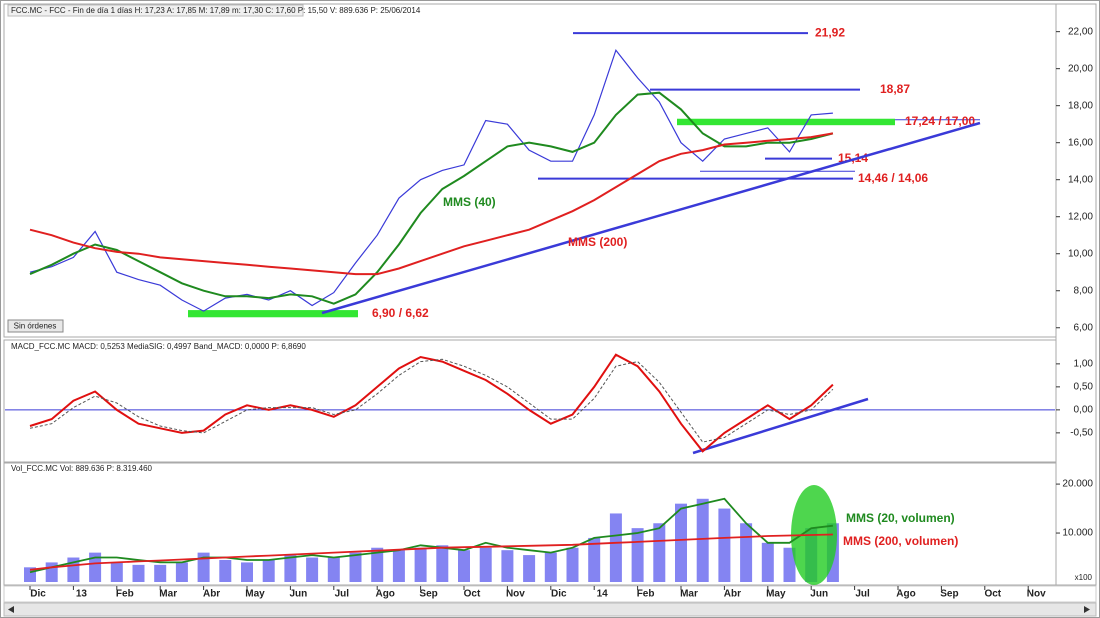 This screenshot has height=618, width=1100. What do you see at coordinates (82, 594) in the screenshot?
I see `x-tick-label: 13` at bounding box center [82, 594].